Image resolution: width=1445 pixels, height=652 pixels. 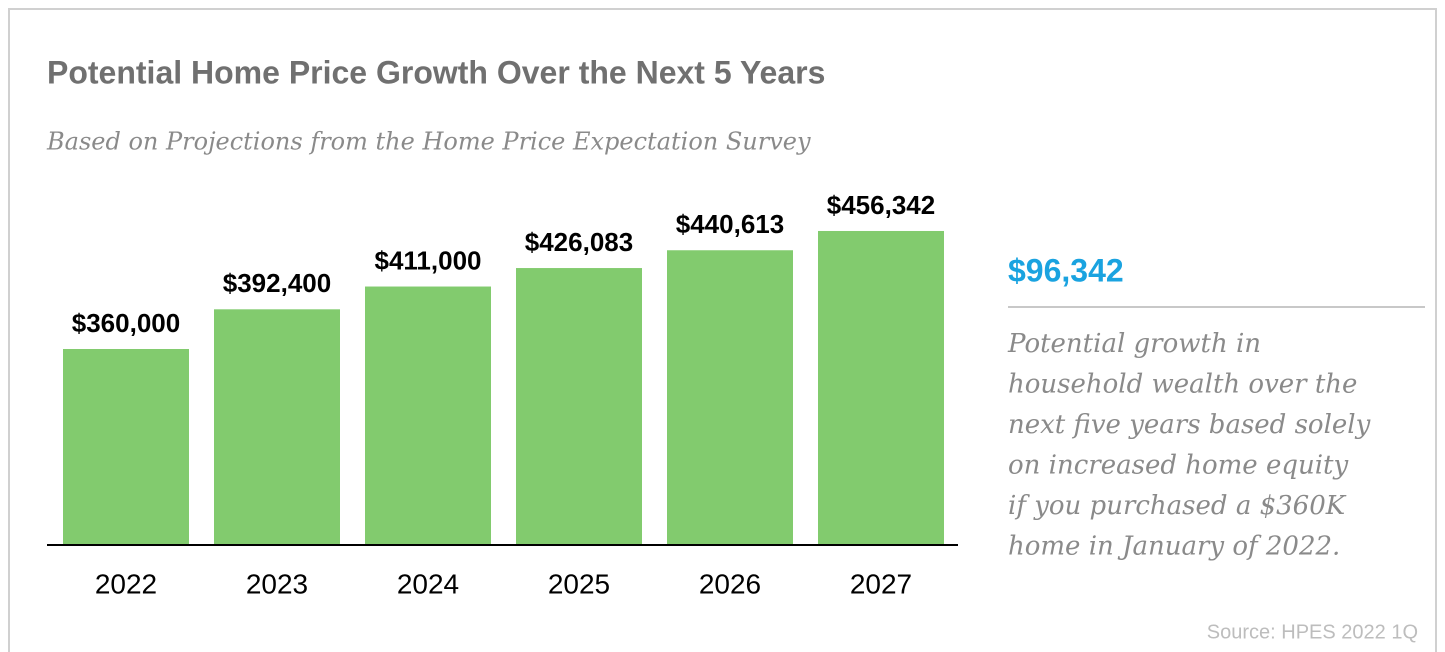 I want to click on data-label: $456,342, so click(x=881, y=205).